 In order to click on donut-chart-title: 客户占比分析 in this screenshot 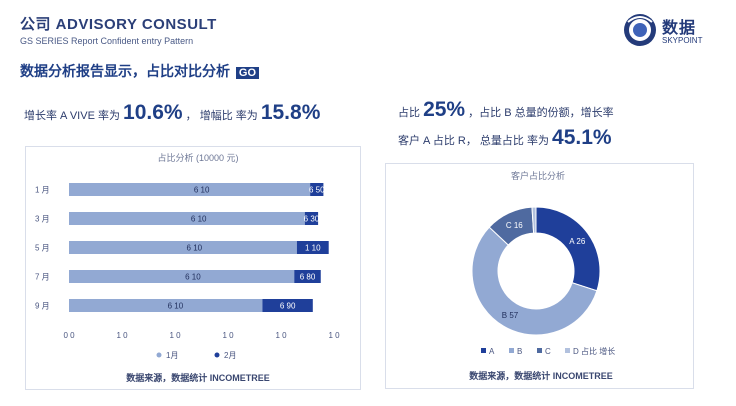, I will do `click(538, 175)`.